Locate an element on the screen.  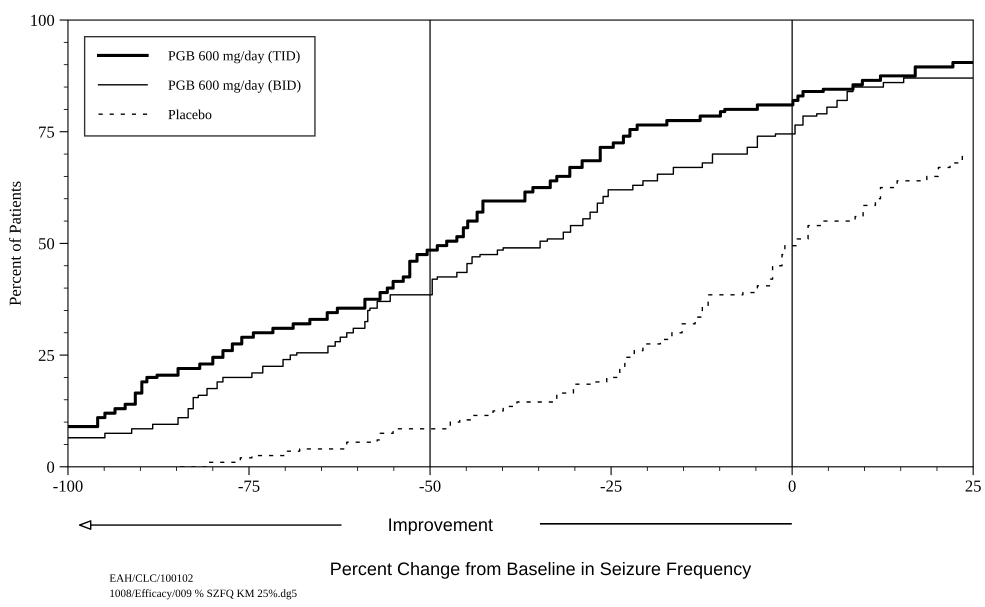
x-tick-label: 25 is located at coordinates (973, 486).